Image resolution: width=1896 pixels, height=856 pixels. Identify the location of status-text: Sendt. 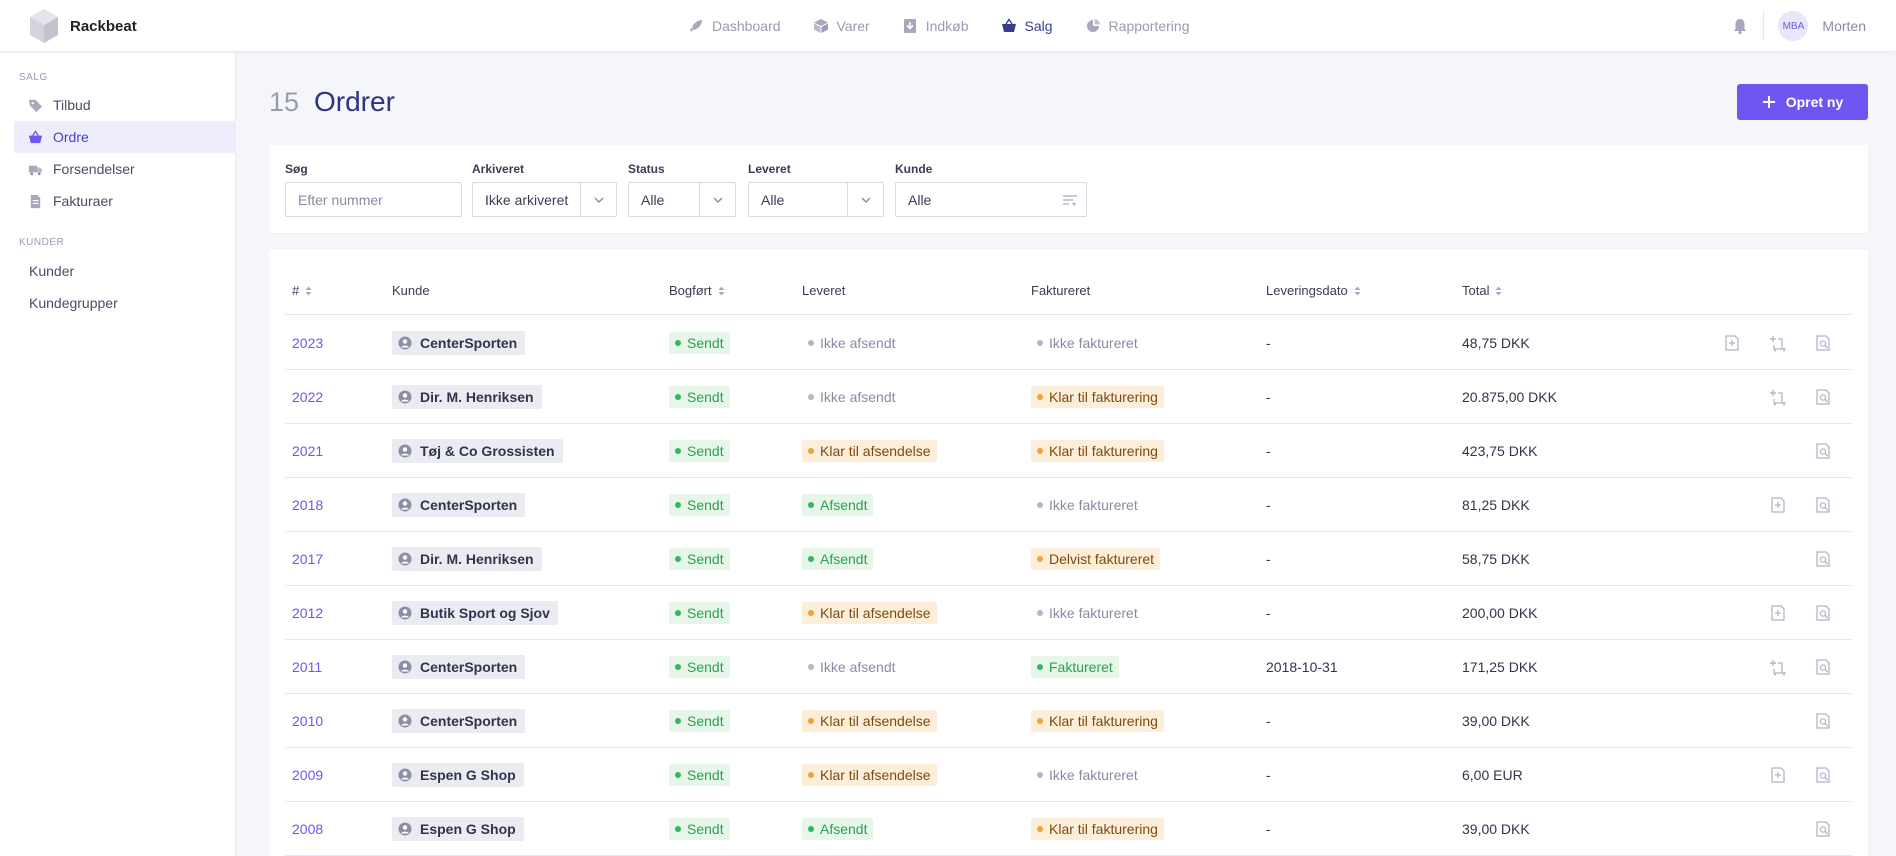
(705, 829).